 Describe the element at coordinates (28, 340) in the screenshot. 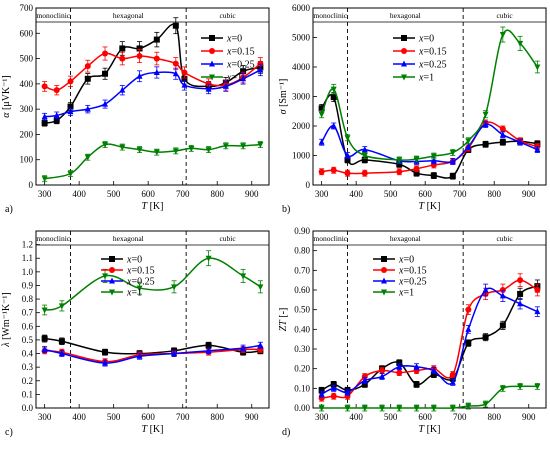

I see `y-tick-label: 0.5` at that location.